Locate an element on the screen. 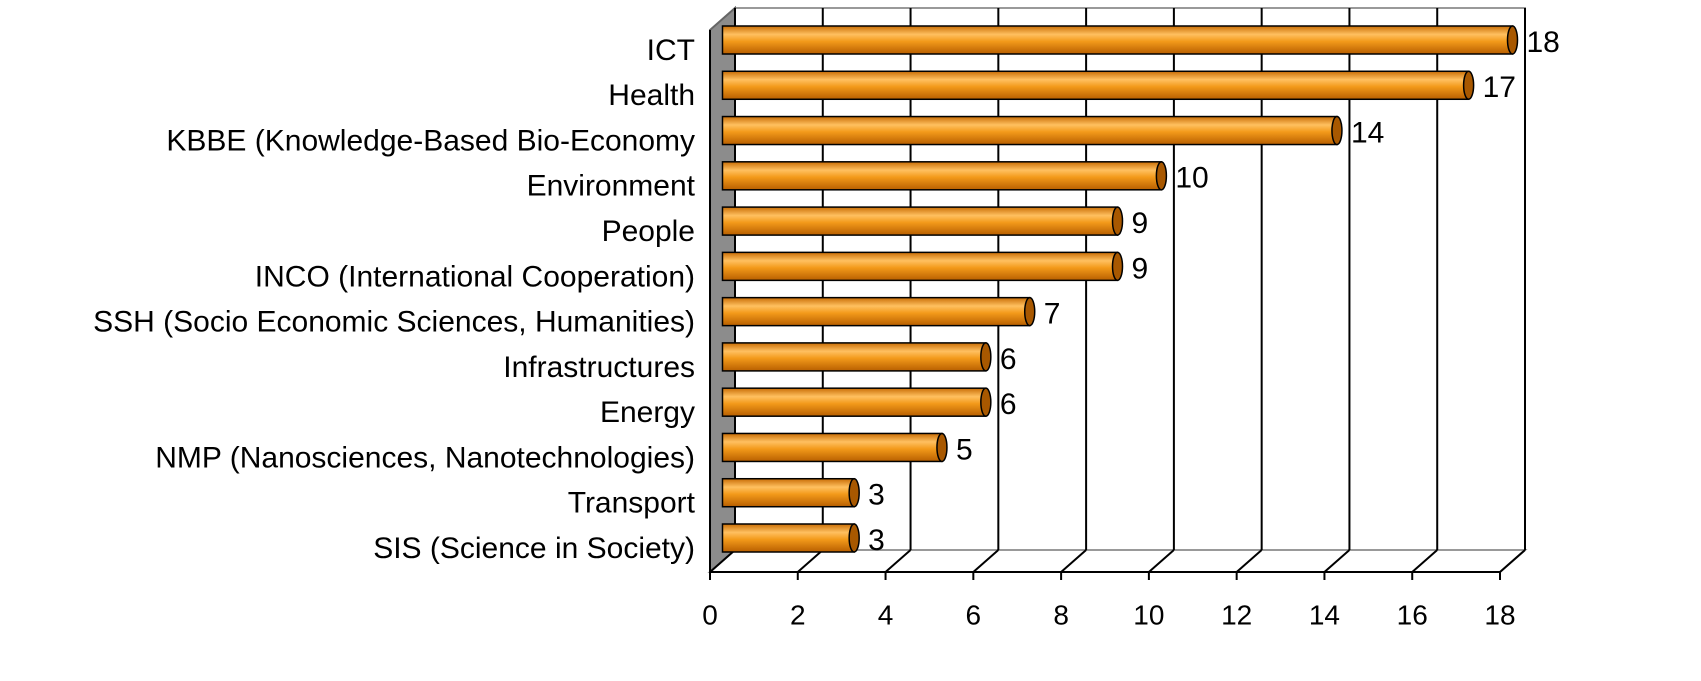  y-tick-label: KBBE (Knowledge-Based Bio-Economy is located at coordinates (430, 140).